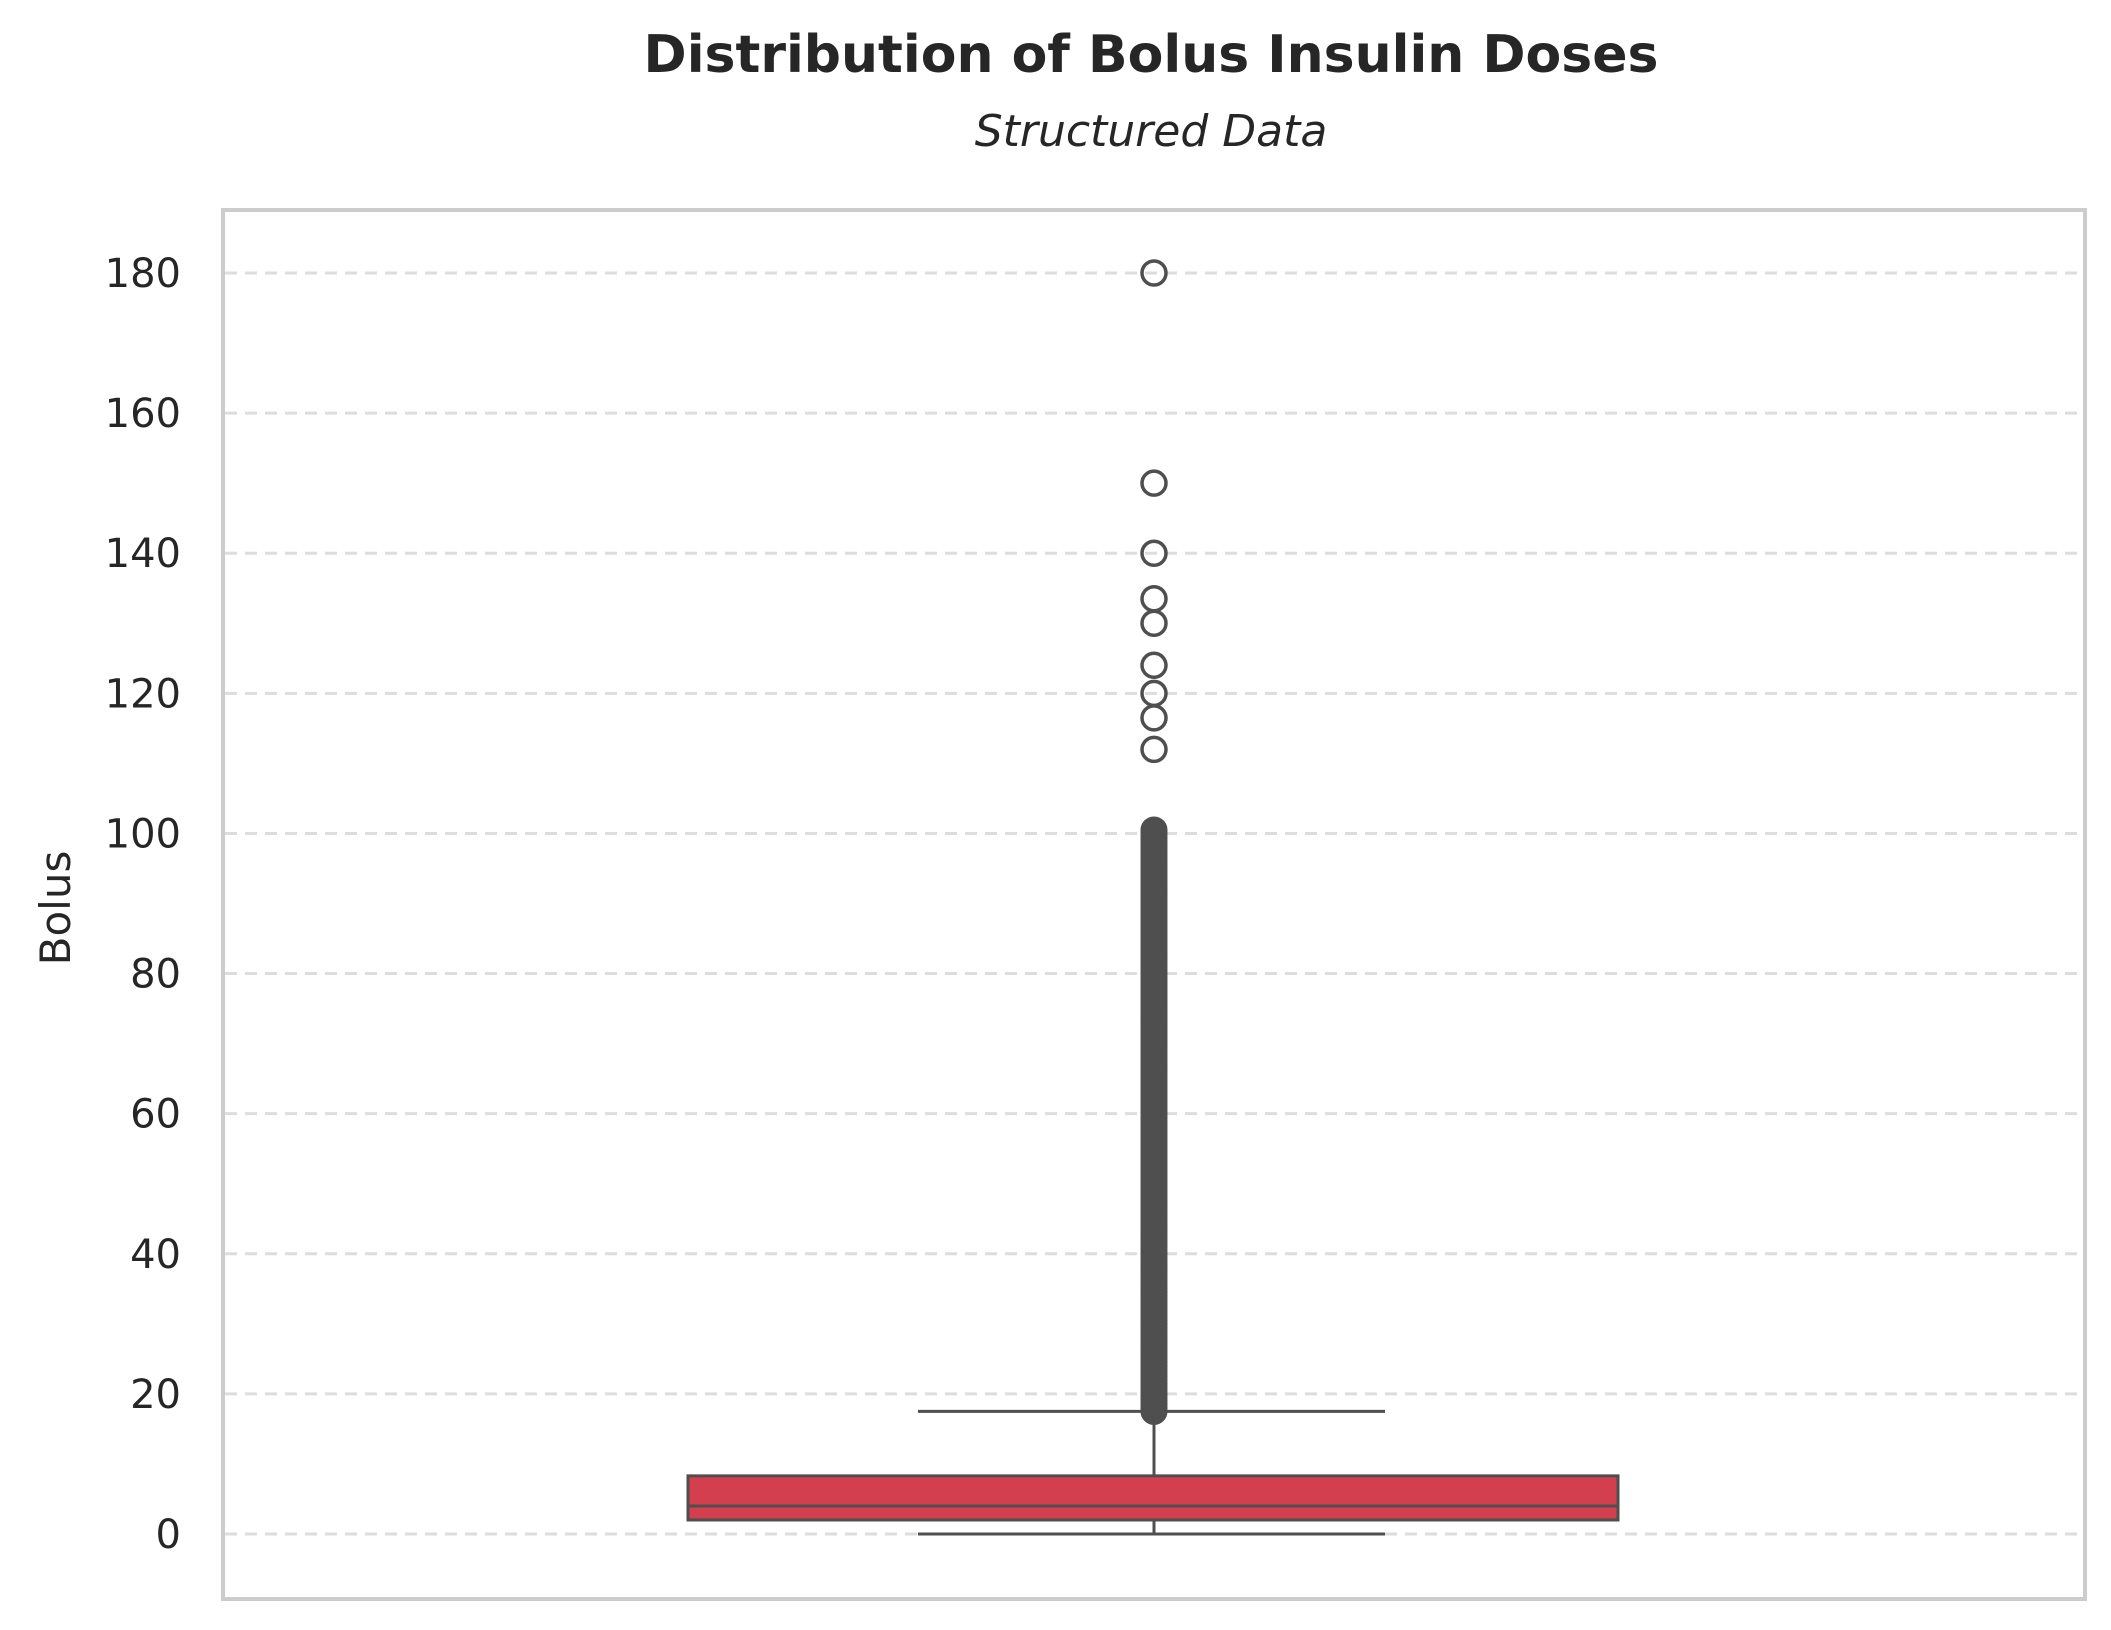  What do you see at coordinates (155, 1395) in the screenshot?
I see `y-tick-label-20: 20` at bounding box center [155, 1395].